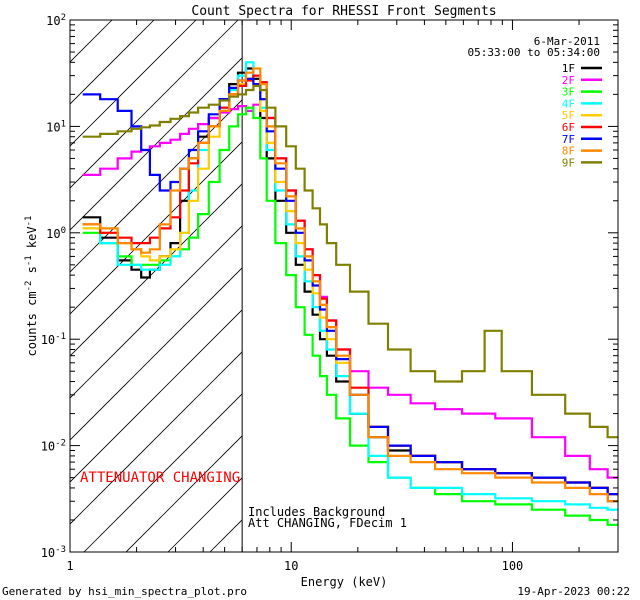  Describe the element at coordinates (513, 566) in the screenshot. I see `x-tick-label: 100` at that location.